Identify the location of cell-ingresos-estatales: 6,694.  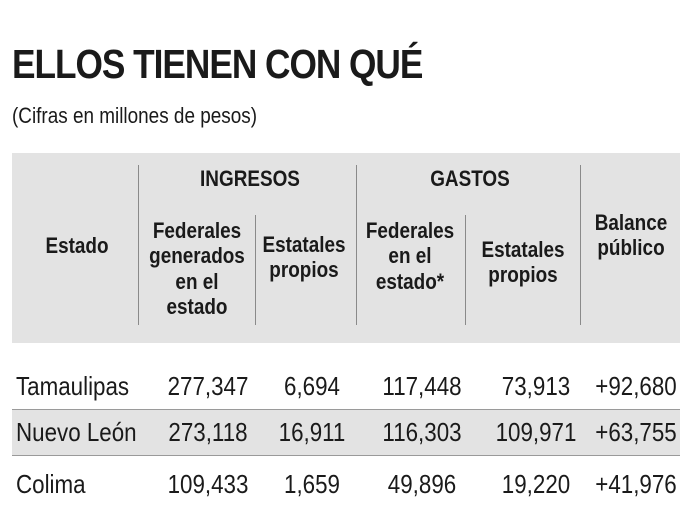
(312, 386).